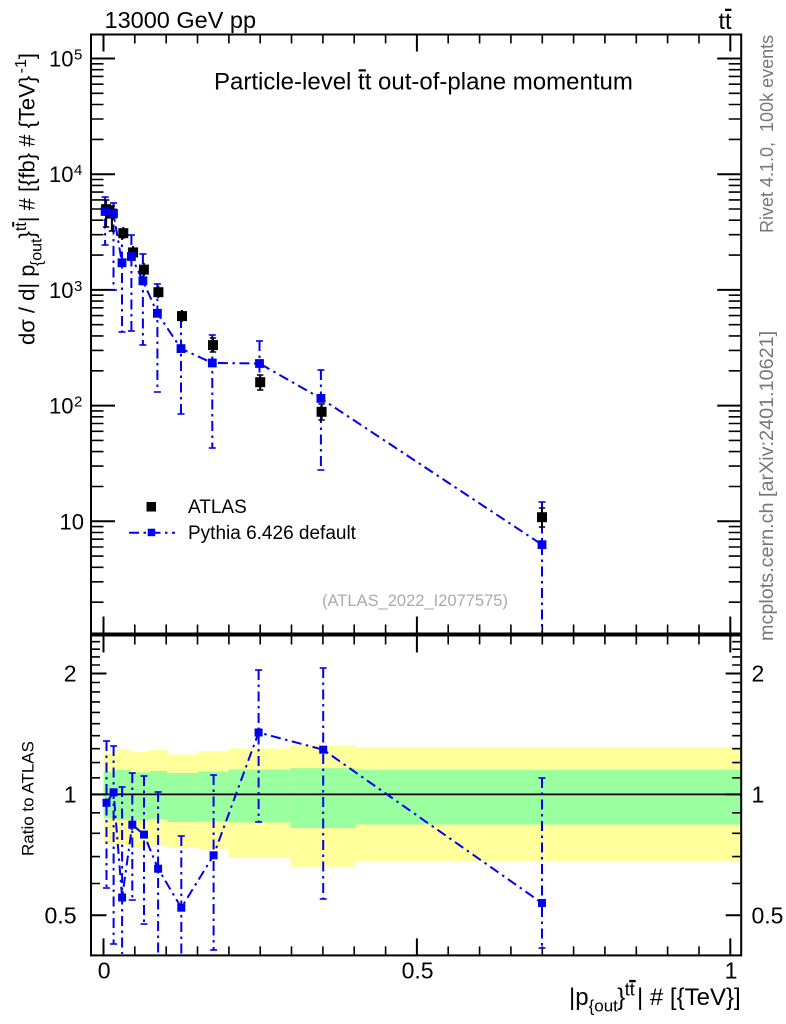  Describe the element at coordinates (767, 134) in the screenshot. I see `svg-text: Rivet 4.1.0, 100k events` at that location.